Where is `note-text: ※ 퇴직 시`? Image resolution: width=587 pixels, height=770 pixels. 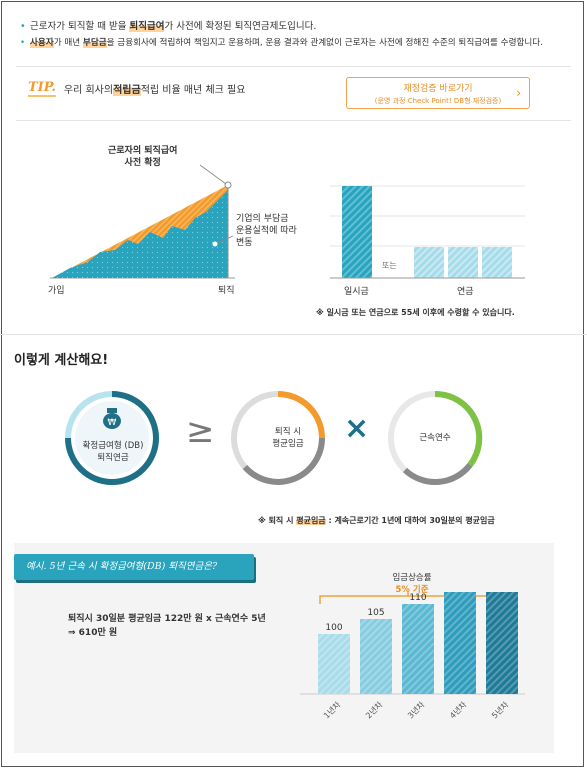
note-text: ※ 퇴직 시 is located at coordinates (277, 520).